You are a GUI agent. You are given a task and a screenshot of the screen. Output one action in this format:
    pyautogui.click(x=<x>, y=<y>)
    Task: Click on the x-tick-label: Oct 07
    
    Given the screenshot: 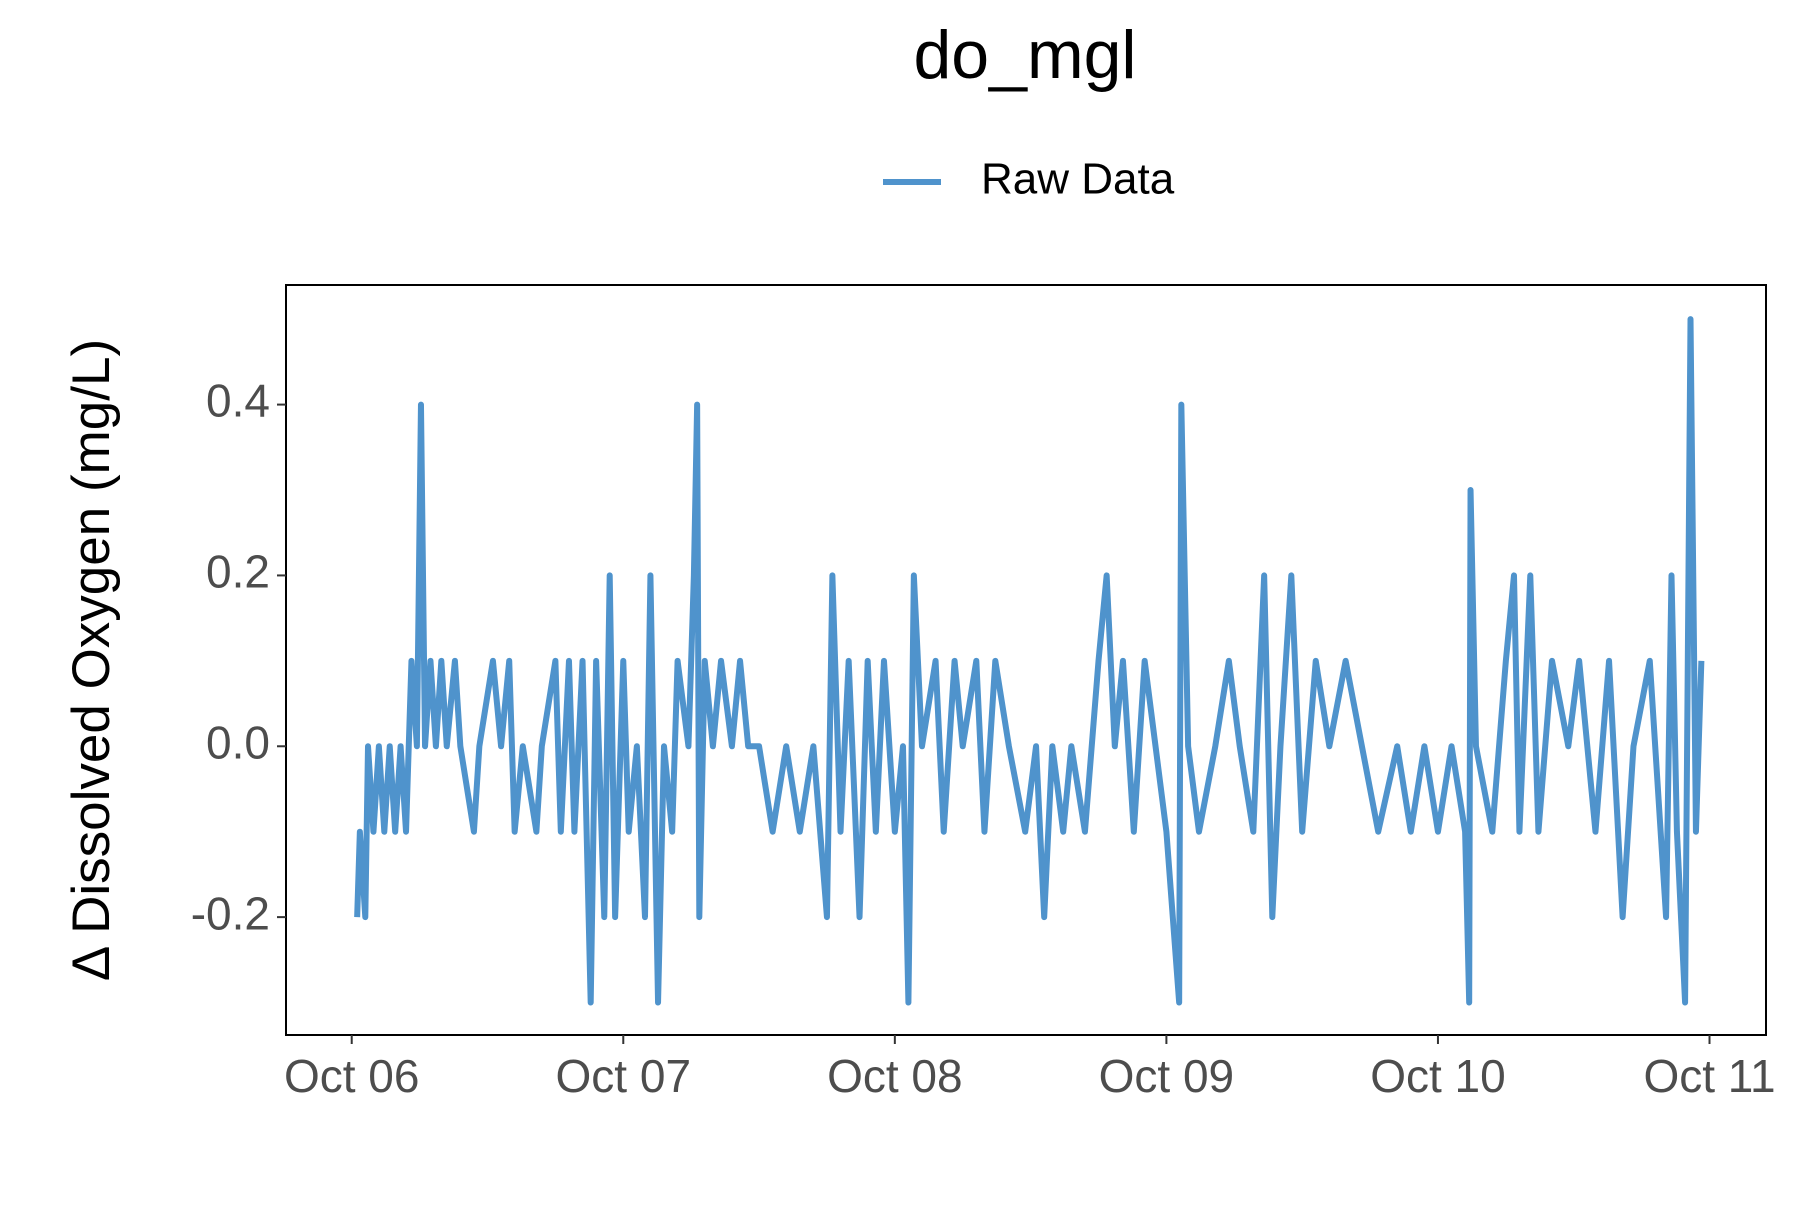 What is the action you would take?
    pyautogui.click(x=624, y=1076)
    